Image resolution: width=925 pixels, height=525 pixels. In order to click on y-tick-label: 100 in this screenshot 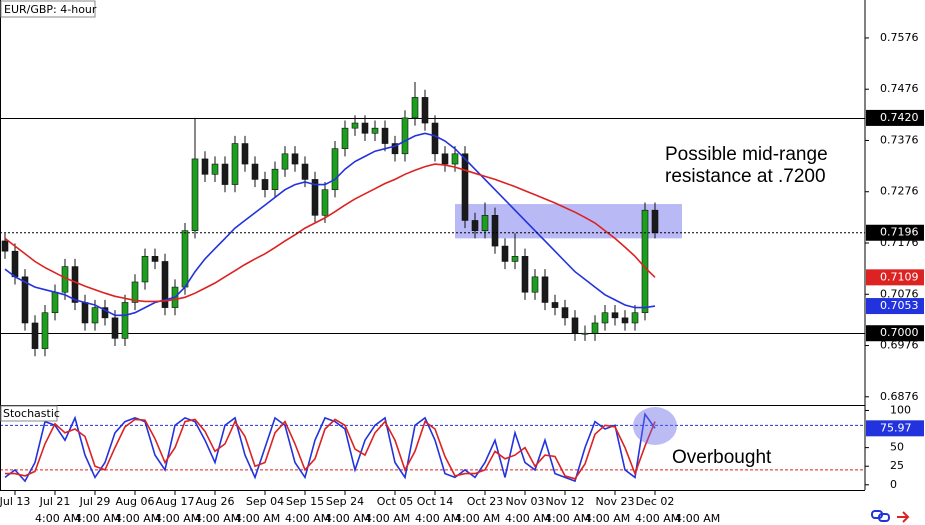, I will do `click(900, 409)`.